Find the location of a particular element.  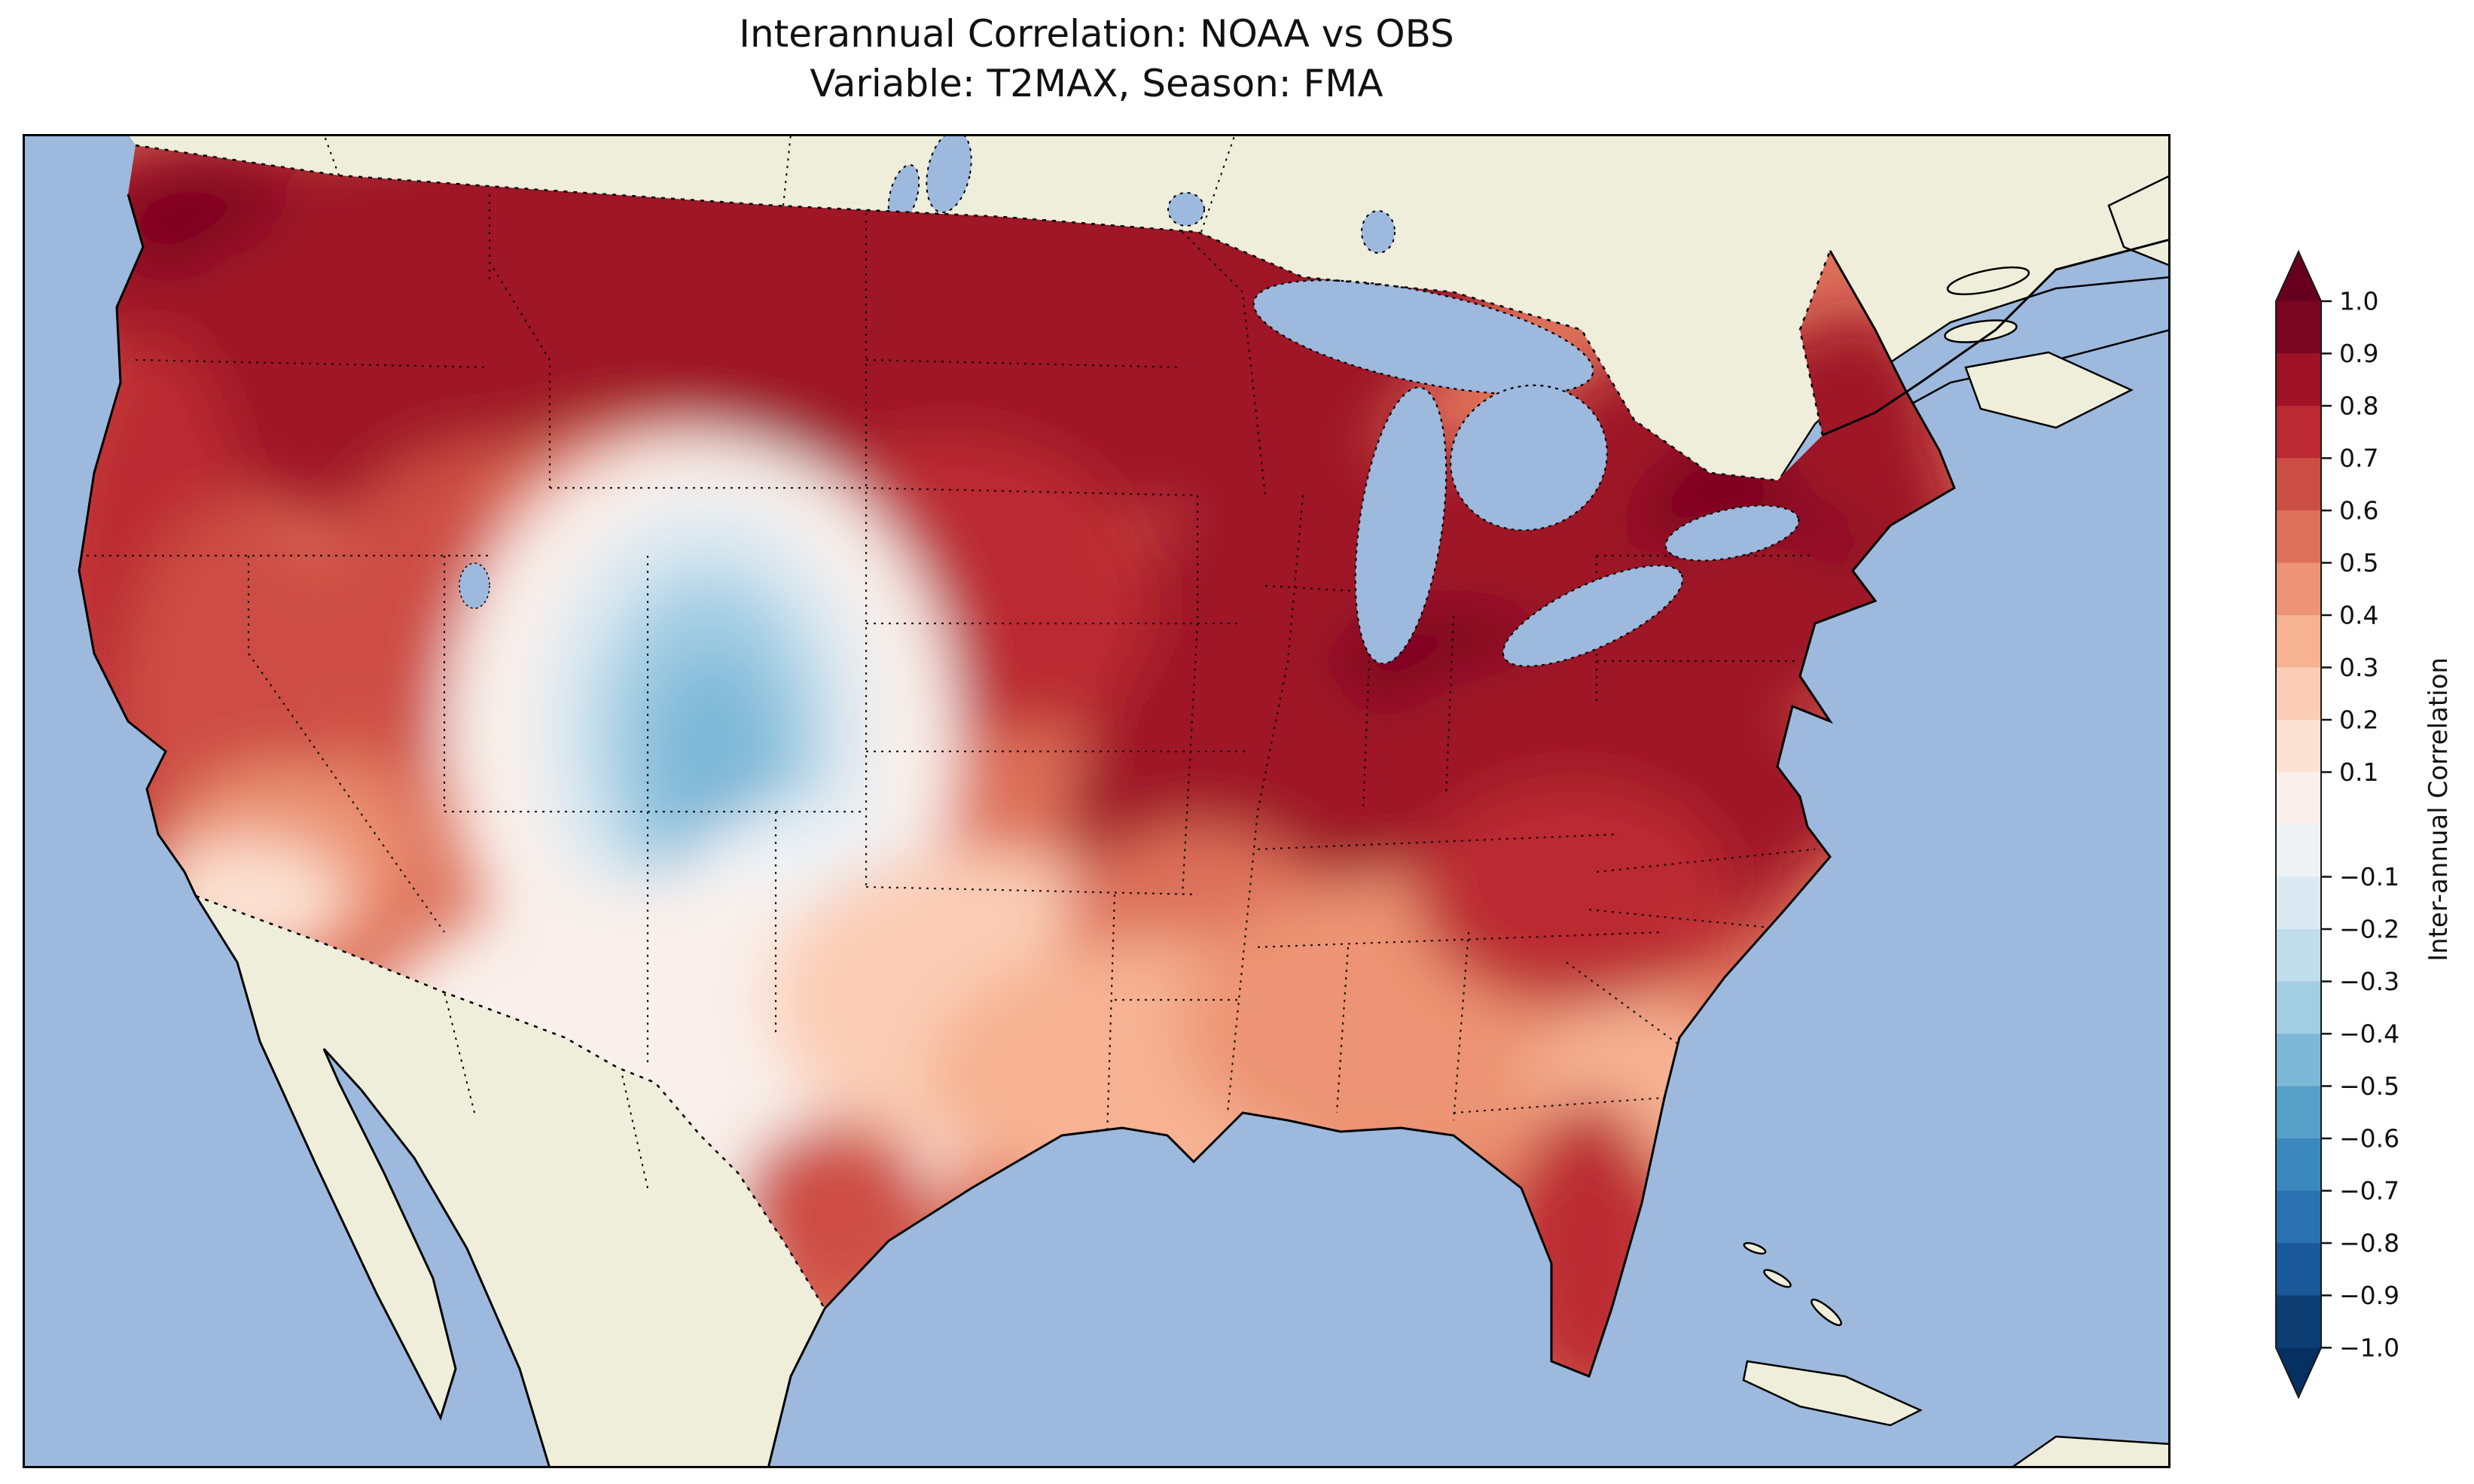

great-salt-lake is located at coordinates (475, 585).